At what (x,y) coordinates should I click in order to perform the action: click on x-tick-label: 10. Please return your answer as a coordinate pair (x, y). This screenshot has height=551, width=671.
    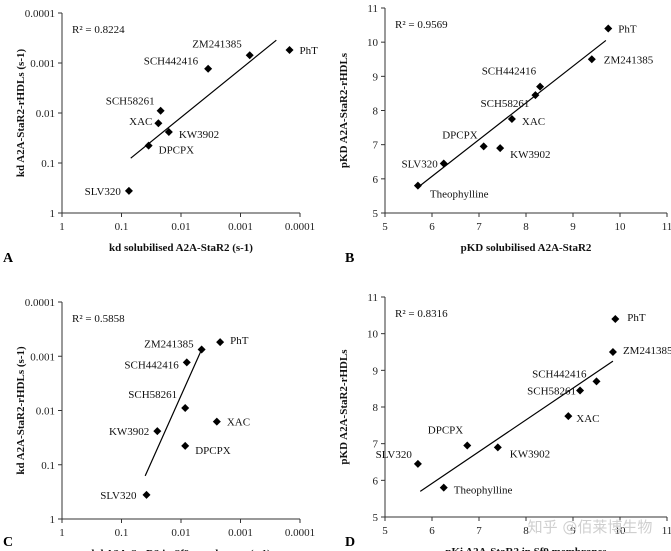
    Looking at the image, I should click on (621, 227).